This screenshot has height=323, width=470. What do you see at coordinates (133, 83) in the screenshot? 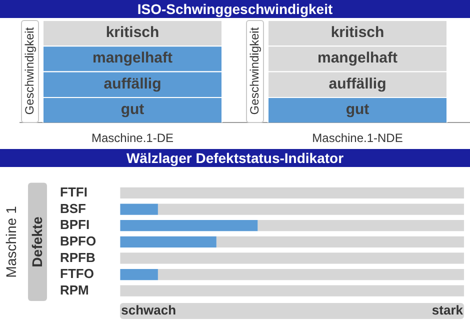
I see `series-label: auffällig` at bounding box center [133, 83].